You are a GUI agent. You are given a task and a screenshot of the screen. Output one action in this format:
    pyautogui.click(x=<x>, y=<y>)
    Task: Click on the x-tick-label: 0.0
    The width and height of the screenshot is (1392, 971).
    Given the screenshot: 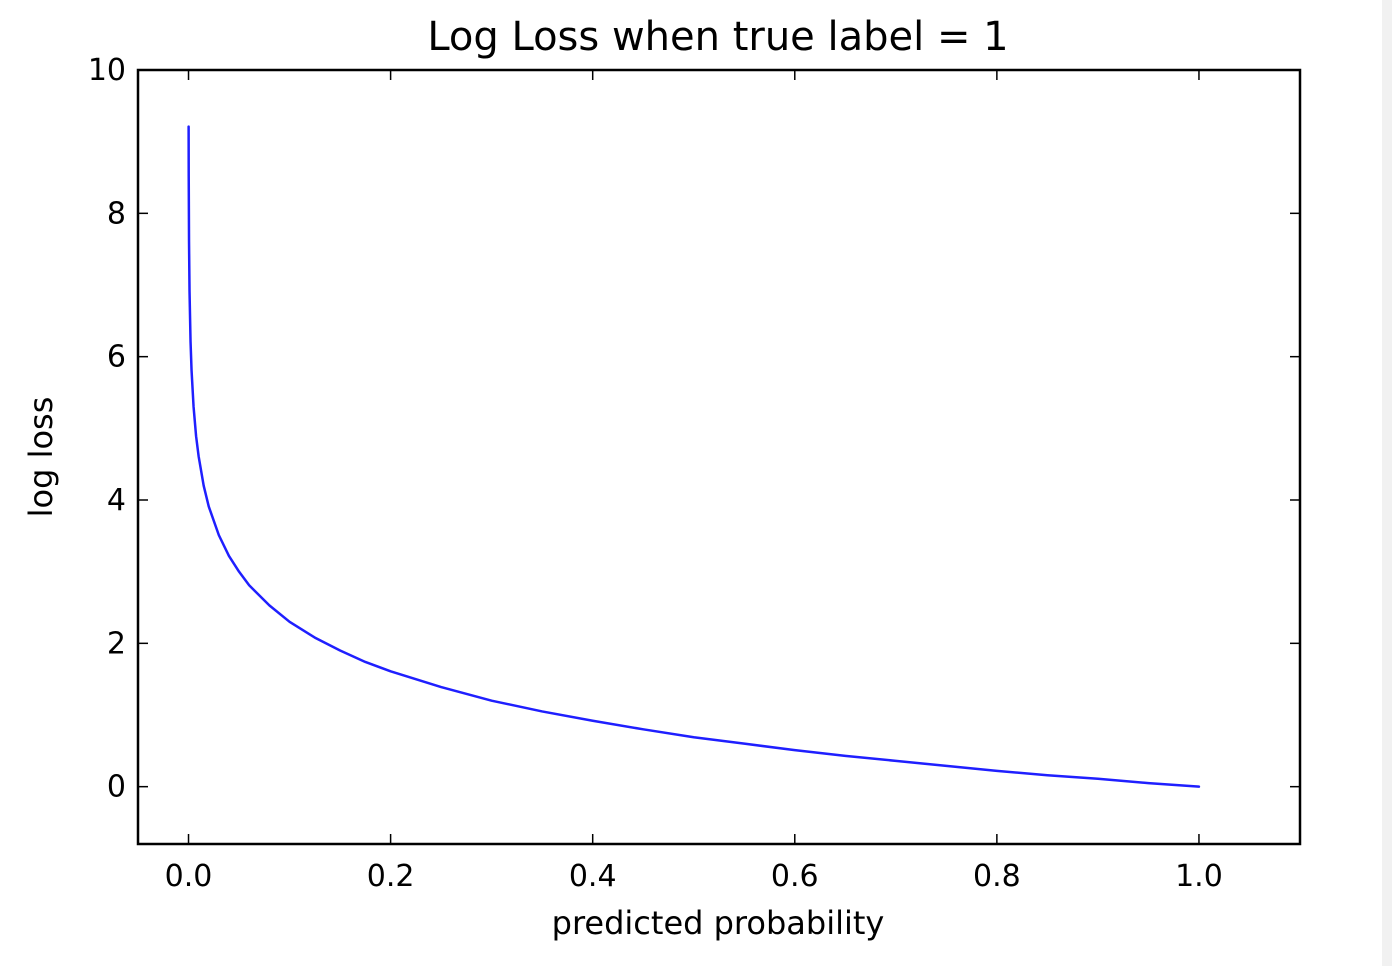 What is the action you would take?
    pyautogui.click(x=189, y=876)
    